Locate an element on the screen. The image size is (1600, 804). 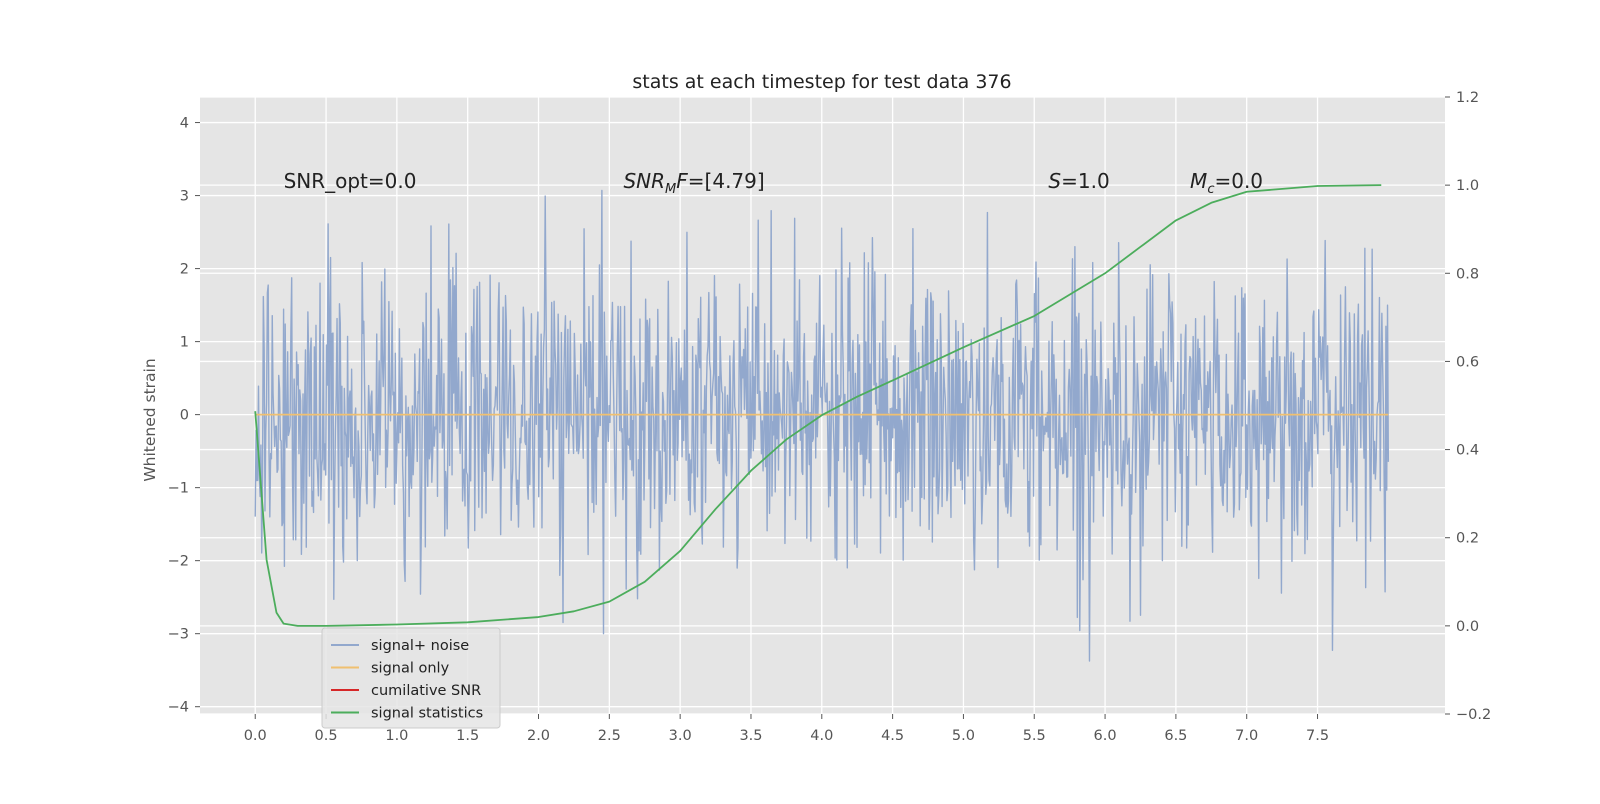
x-tick-label: 7.5 is located at coordinates (1317, 736).